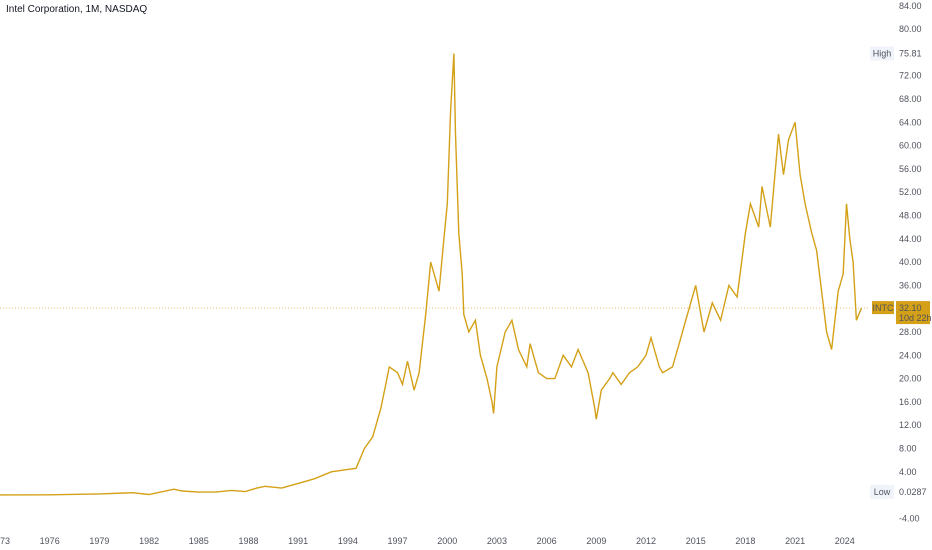  What do you see at coordinates (248, 541) in the screenshot?
I see `x-tick-label: 1988` at bounding box center [248, 541].